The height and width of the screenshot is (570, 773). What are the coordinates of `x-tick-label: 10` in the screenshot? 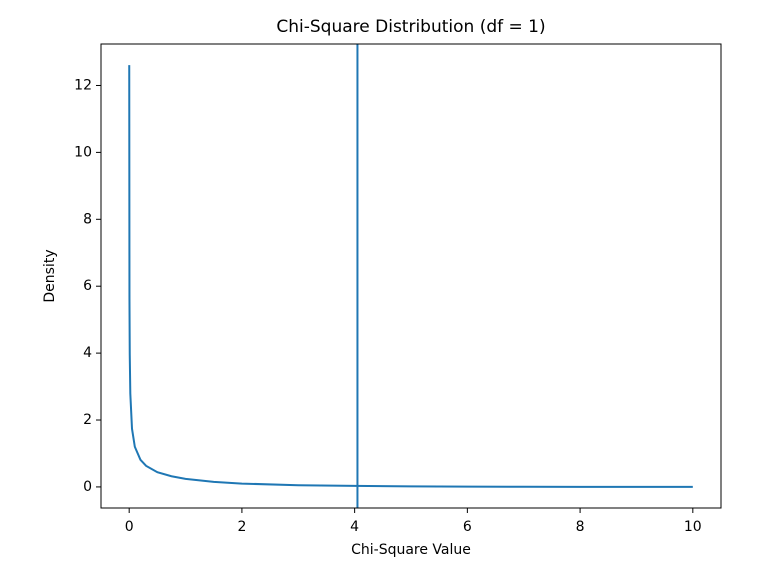 It's located at (693, 527).